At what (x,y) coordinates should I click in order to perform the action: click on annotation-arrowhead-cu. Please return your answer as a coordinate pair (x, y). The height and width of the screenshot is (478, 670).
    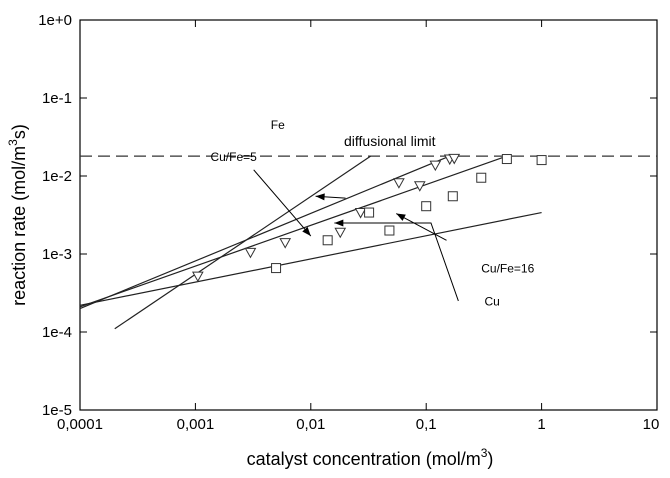
    Looking at the image, I should click on (339, 223).